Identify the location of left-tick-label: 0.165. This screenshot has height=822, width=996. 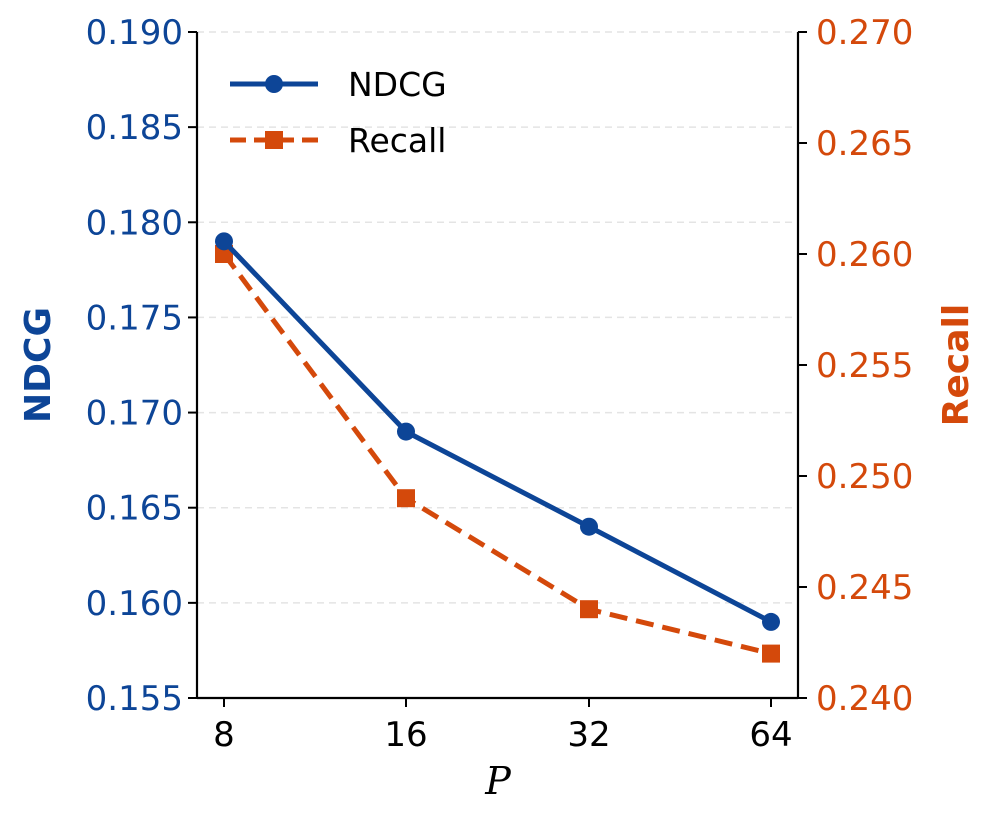
(134, 509).